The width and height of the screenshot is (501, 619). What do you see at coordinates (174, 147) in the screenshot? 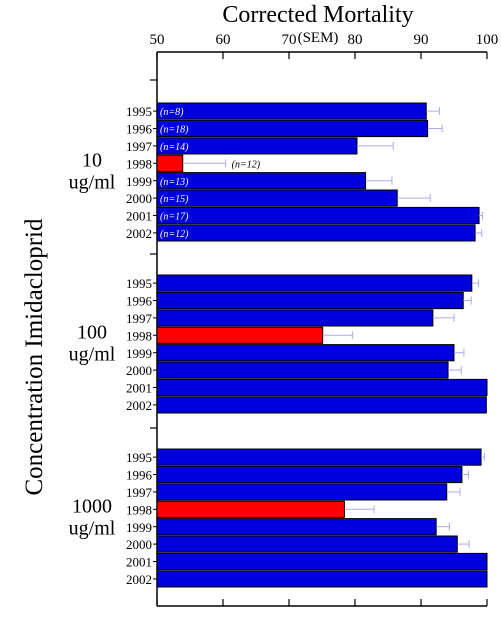
I see `sample-size-label: (n=14)` at bounding box center [174, 147].